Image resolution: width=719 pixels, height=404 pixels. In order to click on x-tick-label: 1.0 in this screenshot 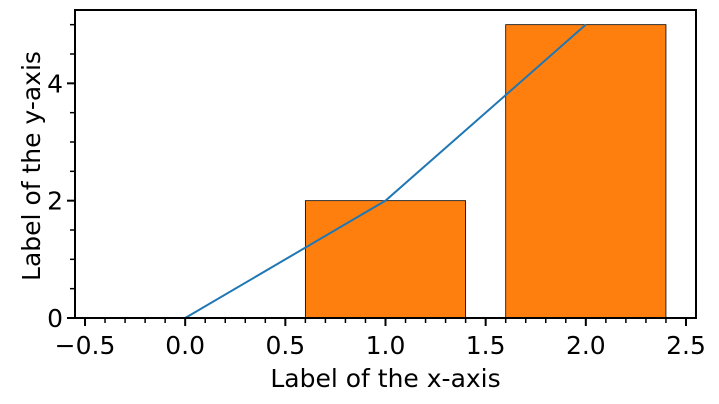, I will do `click(386, 345)`.